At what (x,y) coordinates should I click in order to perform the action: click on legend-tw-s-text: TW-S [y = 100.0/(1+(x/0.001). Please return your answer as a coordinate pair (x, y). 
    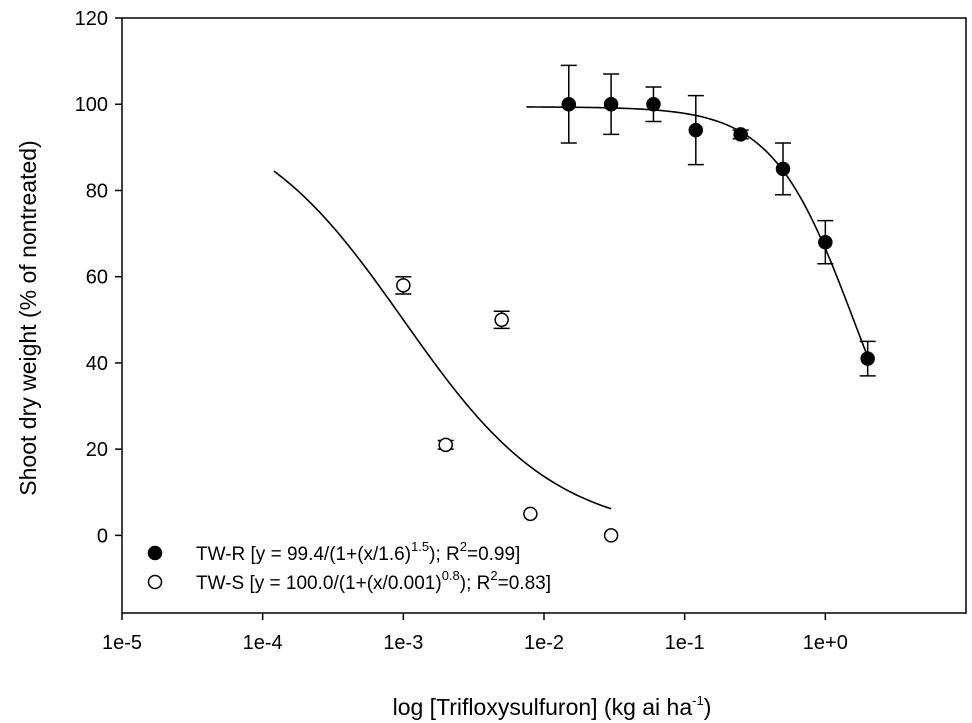
    Looking at the image, I should click on (319, 583).